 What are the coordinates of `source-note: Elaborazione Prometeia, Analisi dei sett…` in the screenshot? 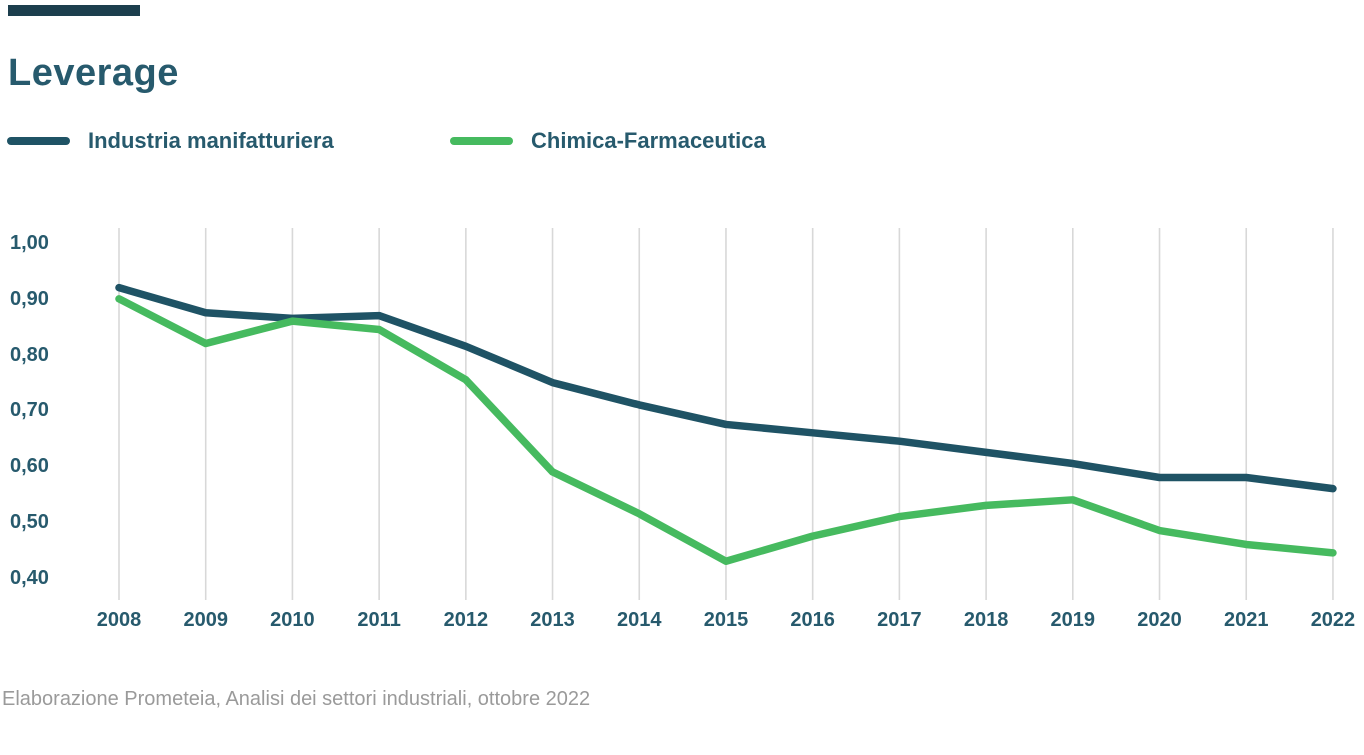 It's located at (296, 699).